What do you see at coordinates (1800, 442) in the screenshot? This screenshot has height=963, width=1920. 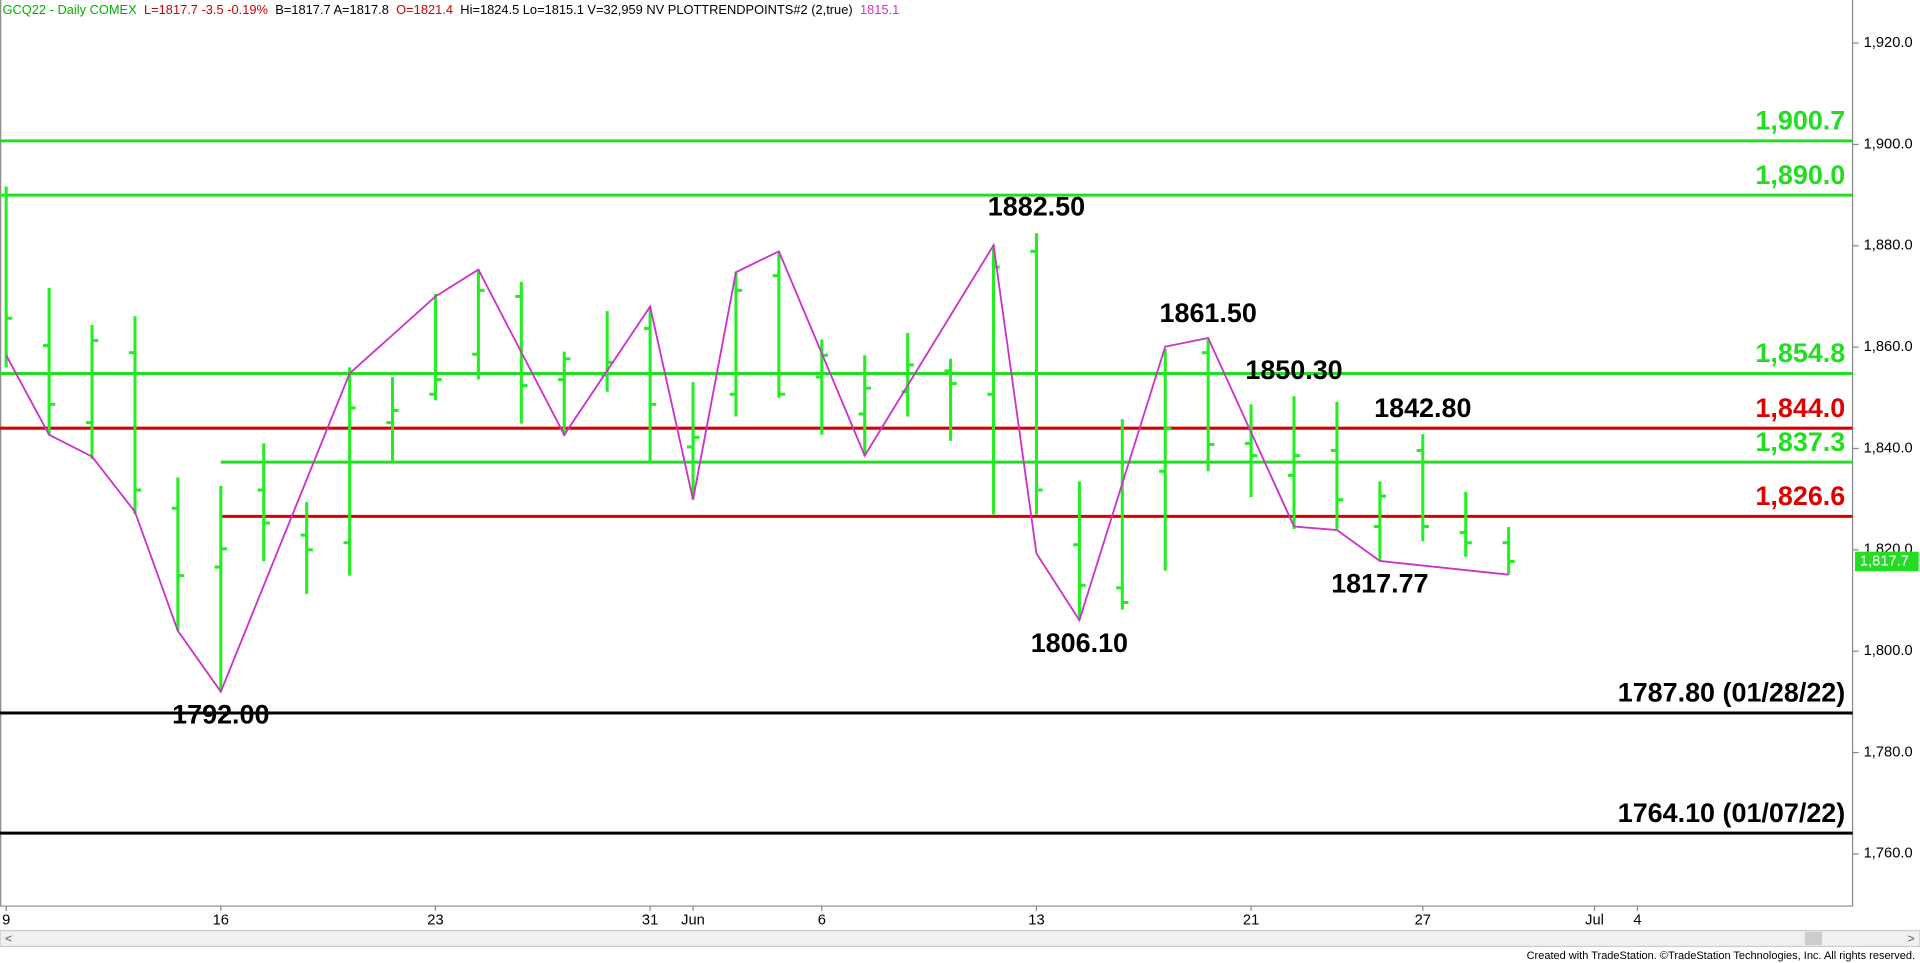 I see `level-label: 1,837.3` at bounding box center [1800, 442].